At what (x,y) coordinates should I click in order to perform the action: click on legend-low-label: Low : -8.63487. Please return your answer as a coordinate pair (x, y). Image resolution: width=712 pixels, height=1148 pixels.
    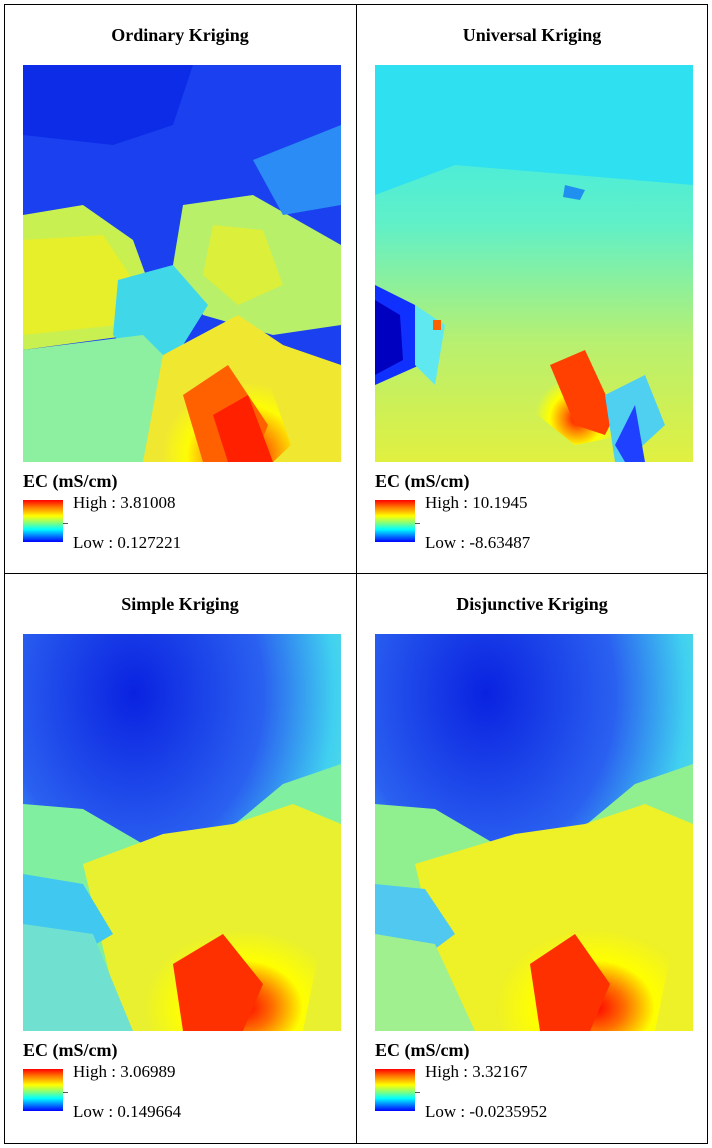
    Looking at the image, I should click on (478, 542).